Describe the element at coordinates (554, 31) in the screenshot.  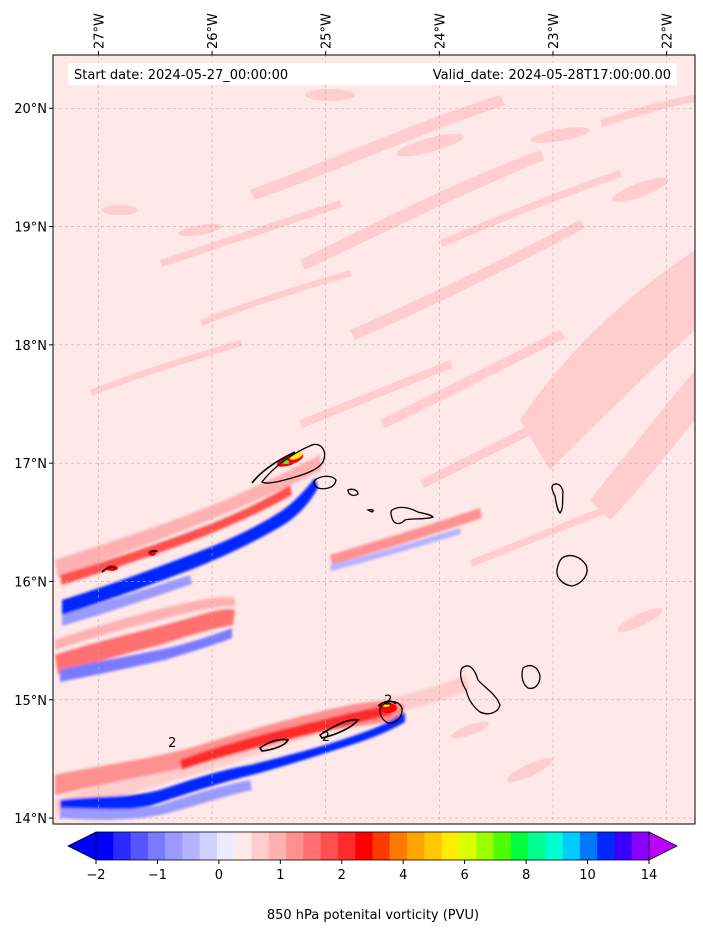
I see `lon-tick-label-4: 23°W` at that location.